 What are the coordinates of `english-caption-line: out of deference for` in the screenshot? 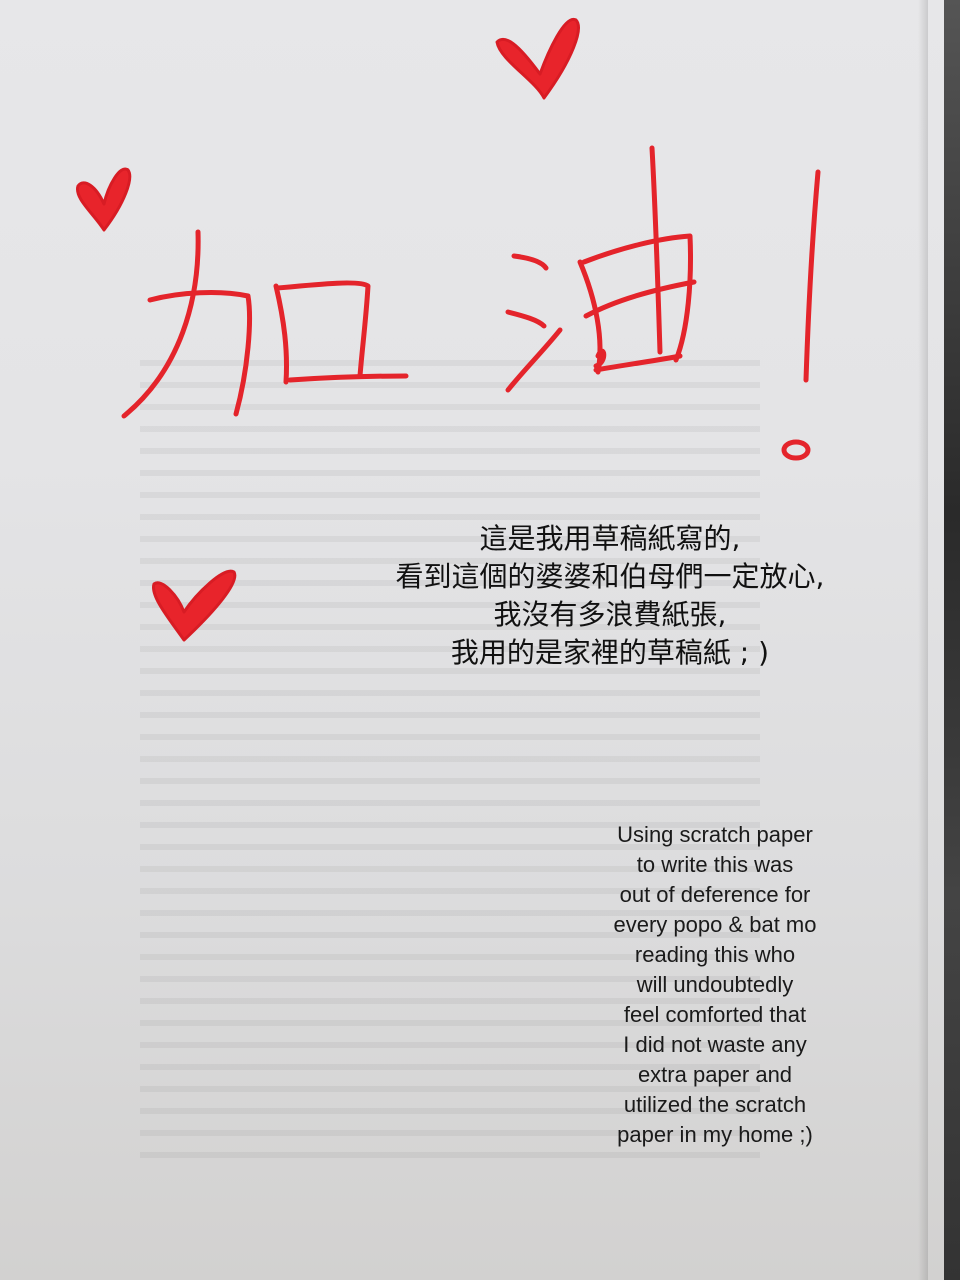 It's located at (715, 894).